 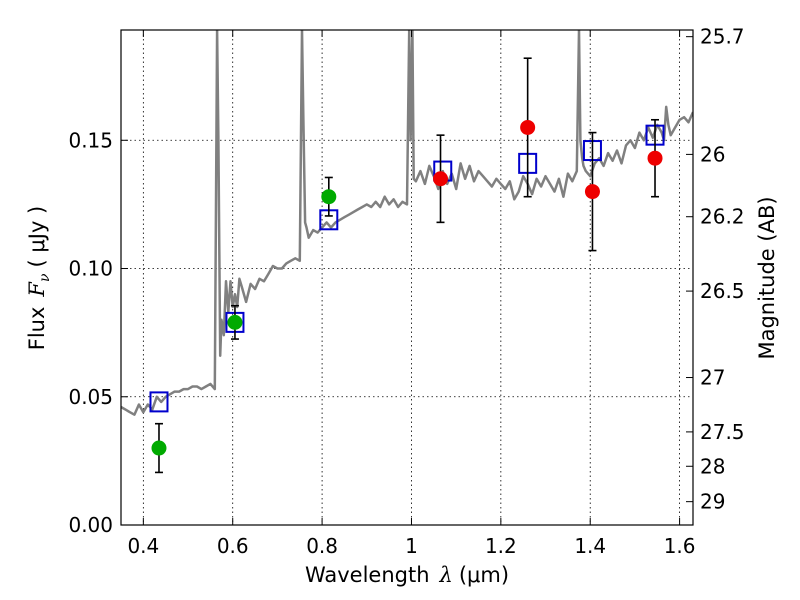 I want to click on y-axis-label: FluxFν( μJy ), so click(x=39, y=278).